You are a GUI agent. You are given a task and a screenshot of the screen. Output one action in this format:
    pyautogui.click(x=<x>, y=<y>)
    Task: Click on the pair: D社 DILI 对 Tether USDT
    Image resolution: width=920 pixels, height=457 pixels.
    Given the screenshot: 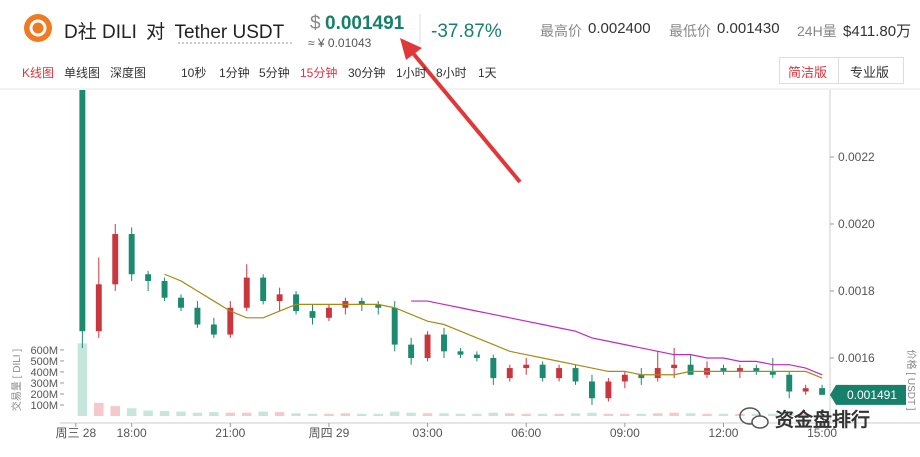 What is the action you would take?
    pyautogui.click(x=174, y=30)
    